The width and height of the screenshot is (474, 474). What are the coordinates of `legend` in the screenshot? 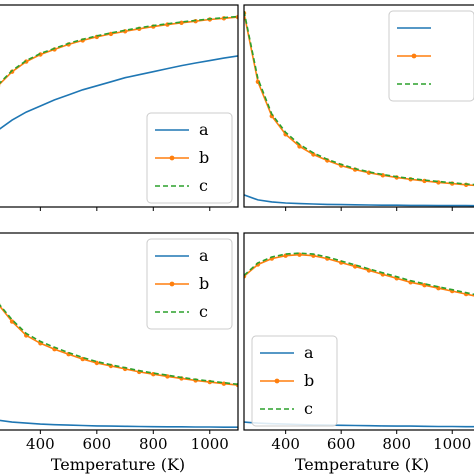 It's located at (431, 56).